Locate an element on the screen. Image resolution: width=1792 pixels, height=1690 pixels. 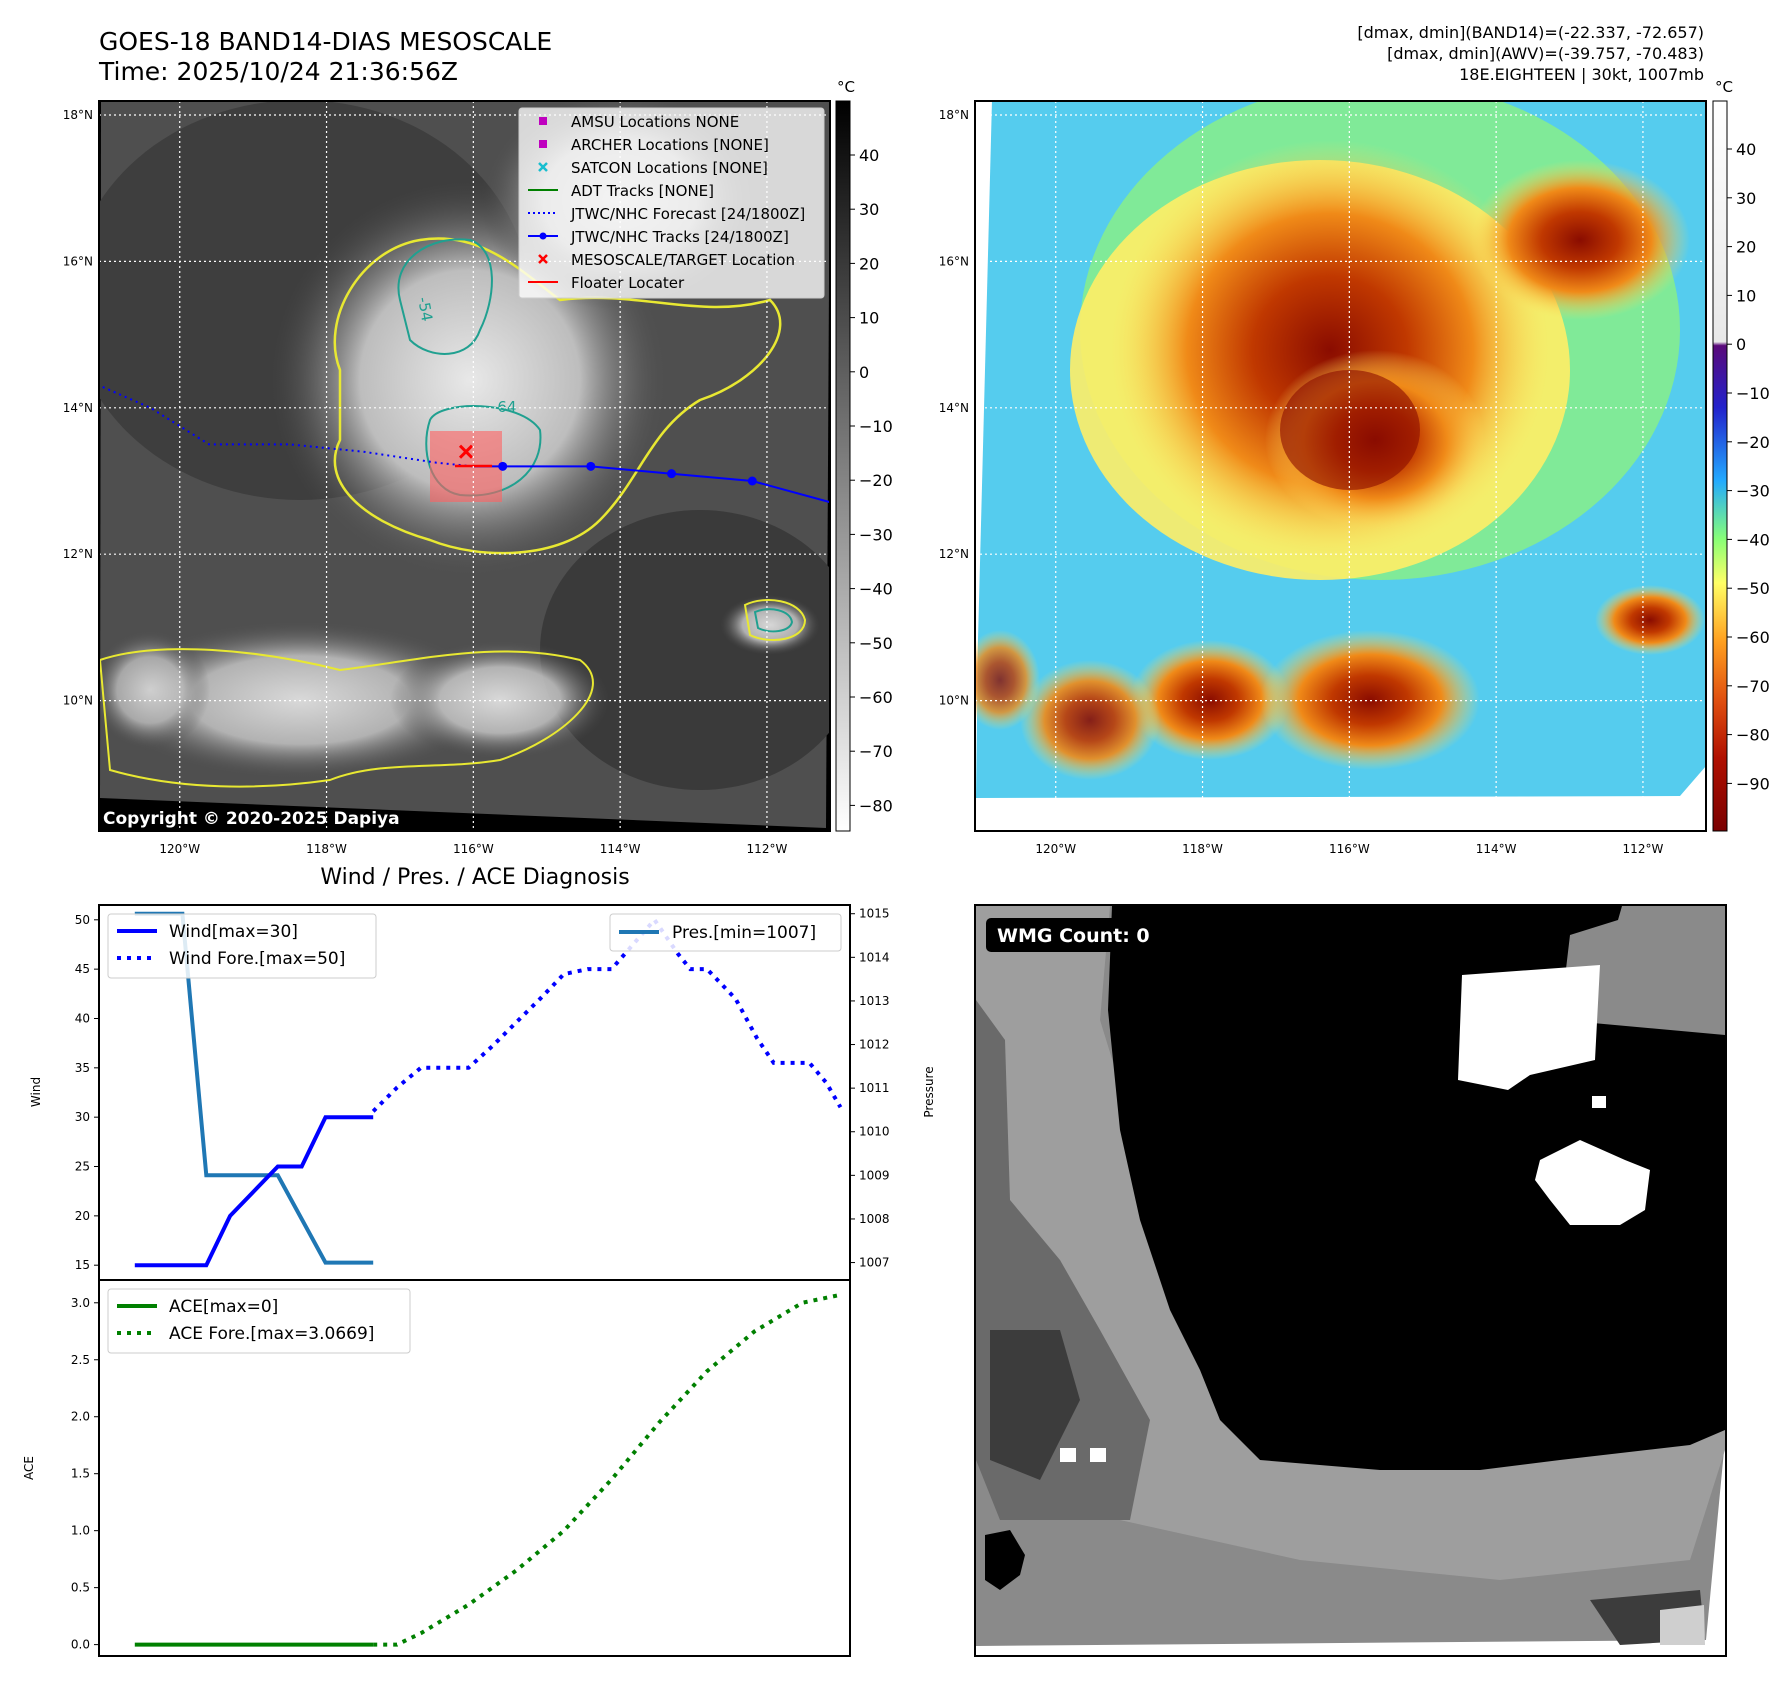
wind-ylabel: Wind is located at coordinates (36, 1092).